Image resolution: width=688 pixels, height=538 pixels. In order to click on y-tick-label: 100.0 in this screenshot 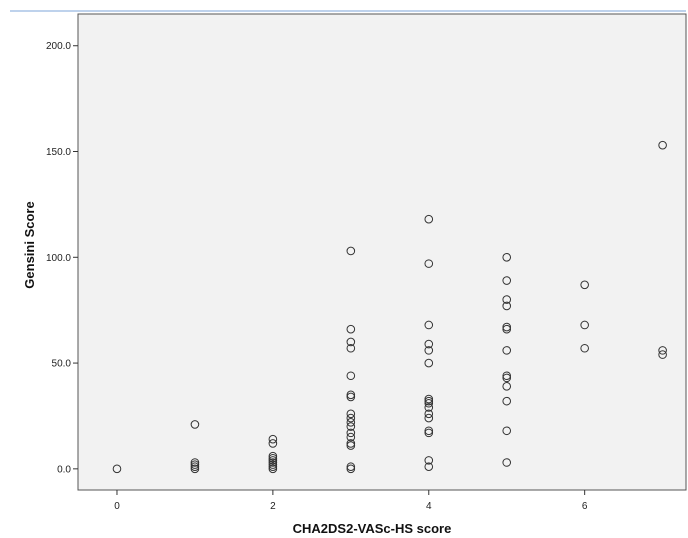, I will do `click(58, 258)`.